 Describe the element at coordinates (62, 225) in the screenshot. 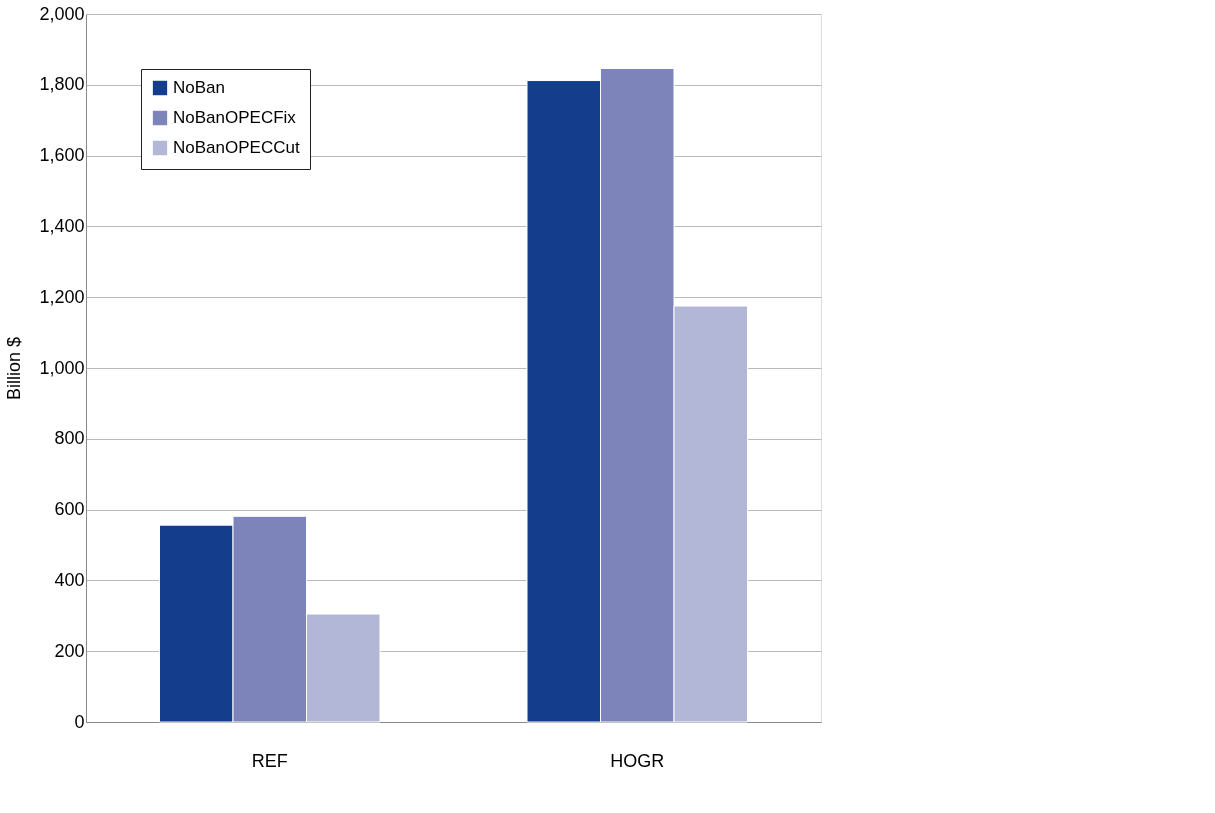

I see `y-tick-label: 1,400` at that location.